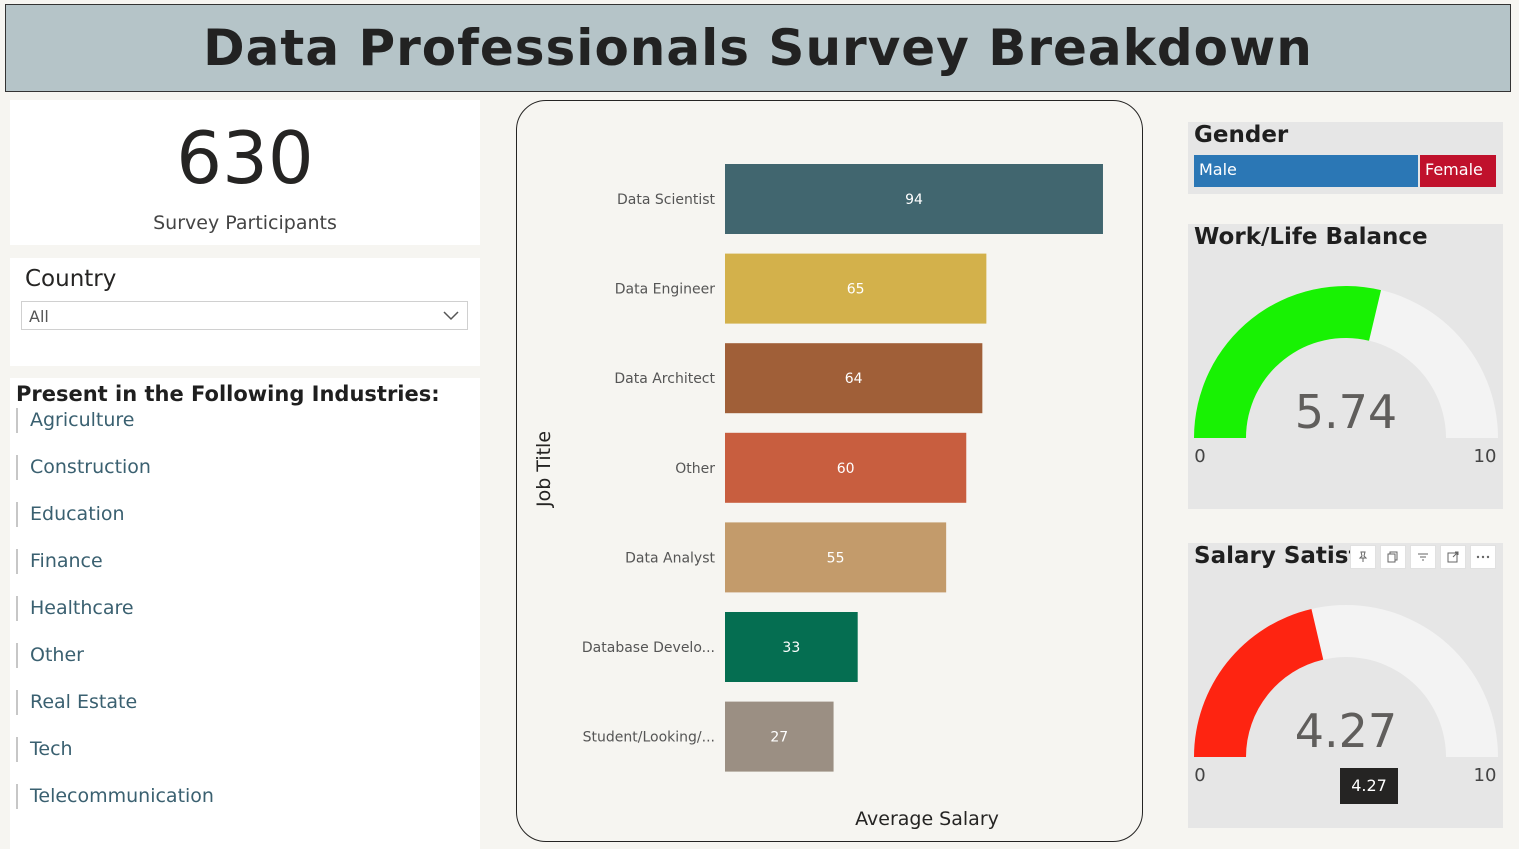 This screenshot has width=1519, height=849. What do you see at coordinates (245, 223) in the screenshot?
I see `participants-label: Survey Participants` at bounding box center [245, 223].